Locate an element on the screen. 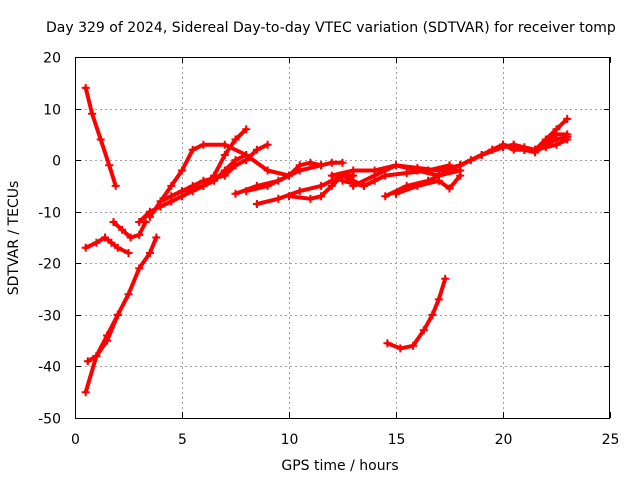 The image size is (640, 480). y-axis-label: SDTVAR / TECUs is located at coordinates (14, 238).